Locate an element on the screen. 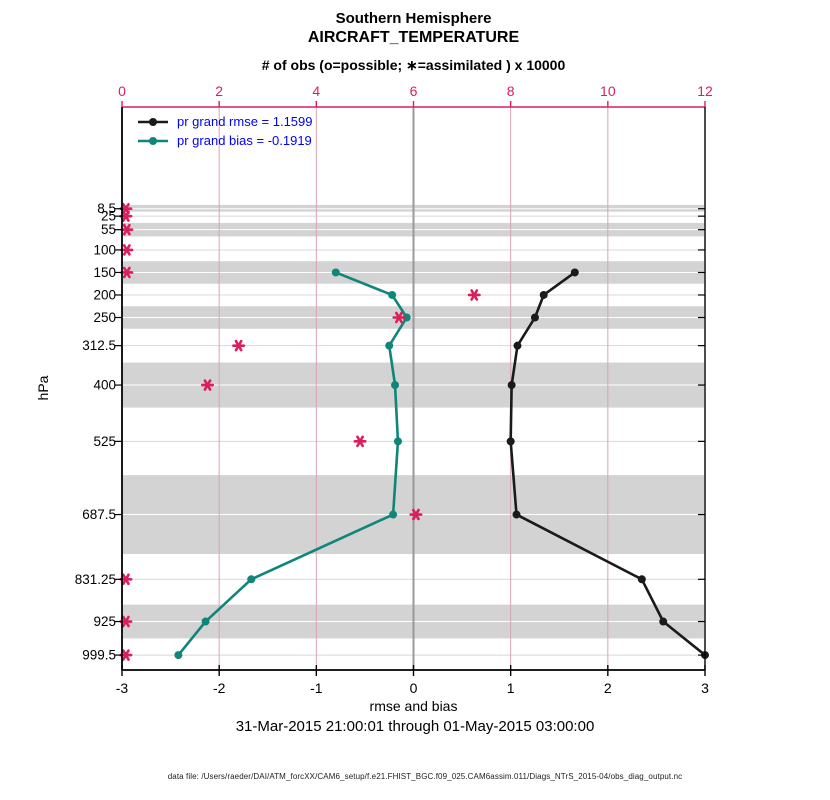  plot-subtitle: AIRCRAFT_TEMPERATURE is located at coordinates (413, 37).